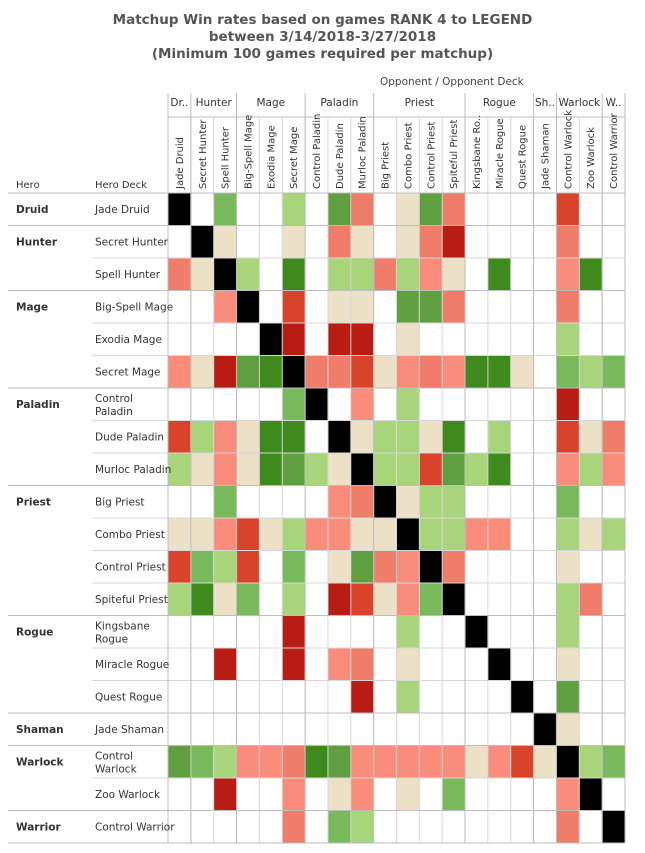 This screenshot has width=645, height=853. What do you see at coordinates (40, 730) in the screenshot?
I see `hero-class-label: Shaman` at bounding box center [40, 730].